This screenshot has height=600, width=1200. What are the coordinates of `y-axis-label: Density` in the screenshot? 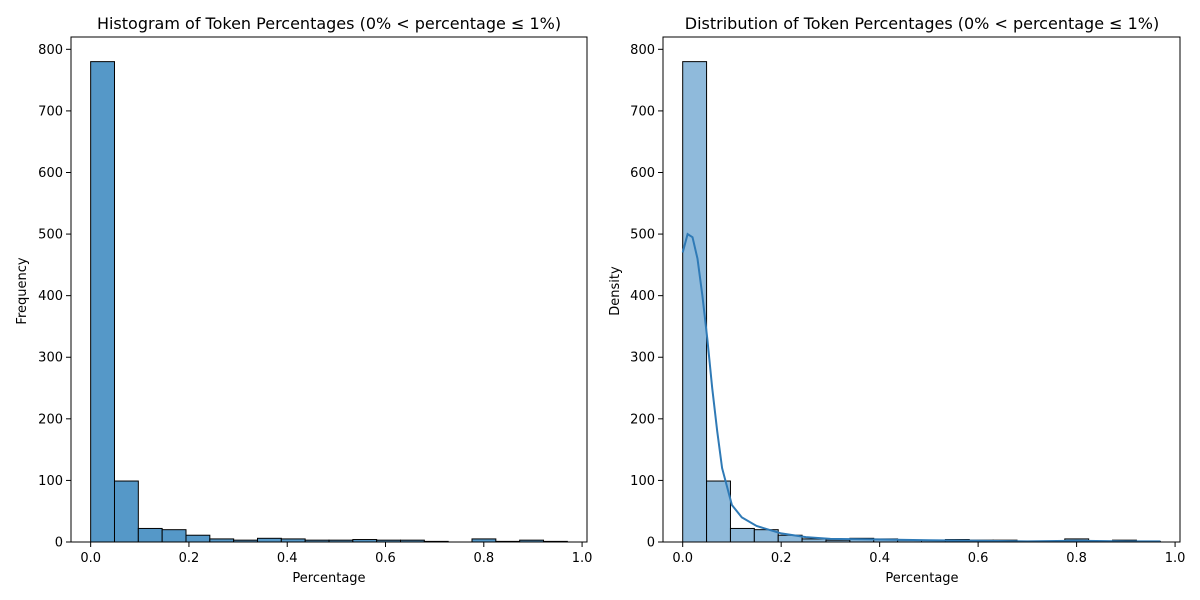 It's located at (615, 291).